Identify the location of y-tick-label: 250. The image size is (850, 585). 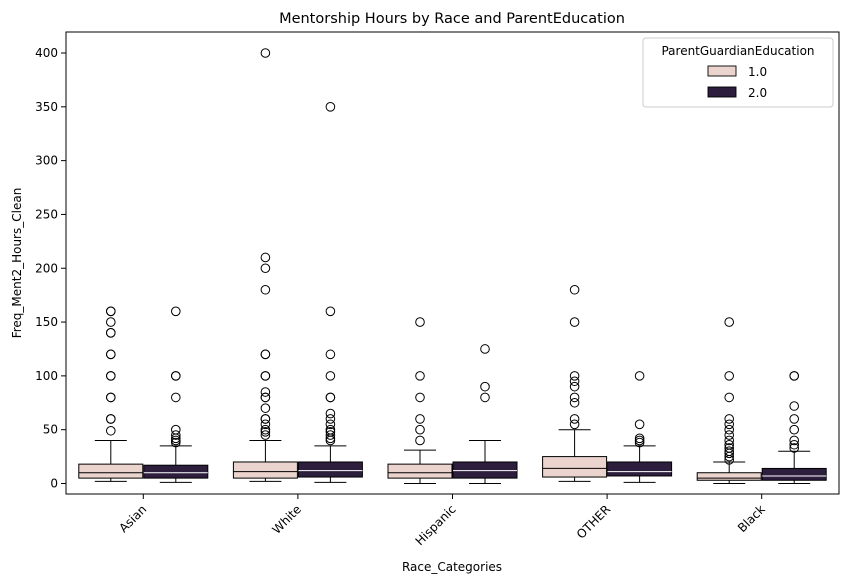
(46, 214).